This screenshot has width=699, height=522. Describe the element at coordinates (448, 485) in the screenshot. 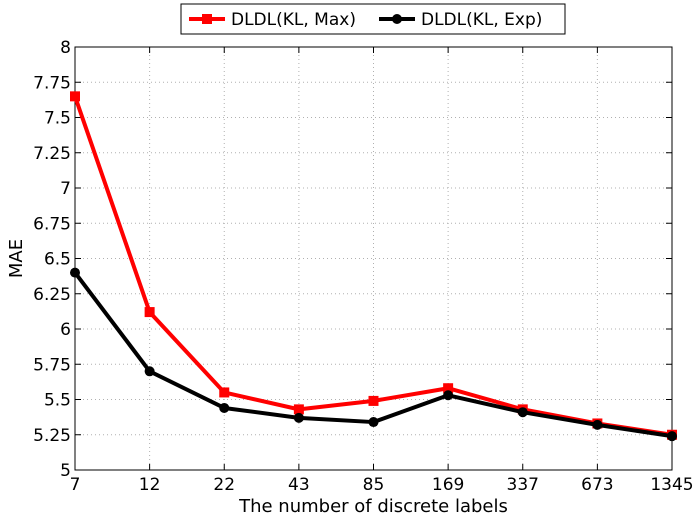

I see `x-tick-label: 169` at that location.